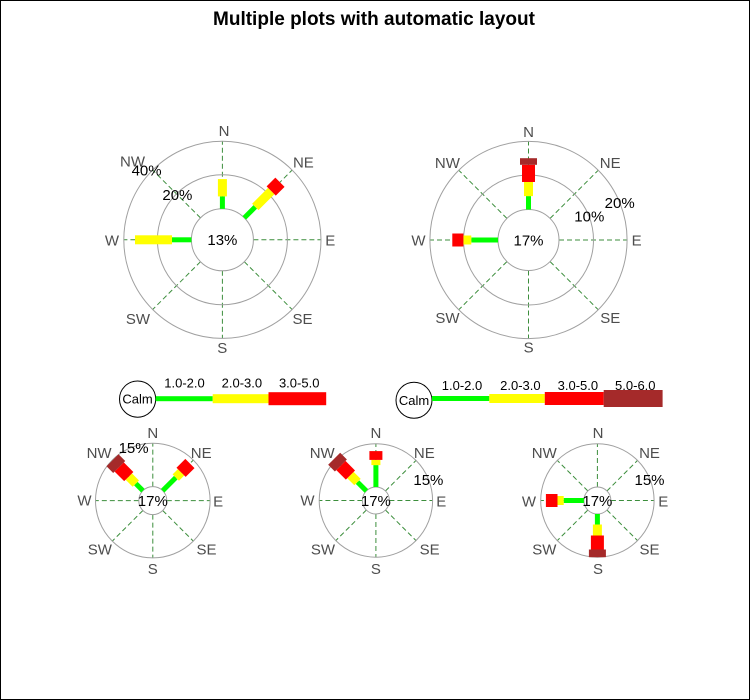 This screenshot has width=750, height=700. I want to click on svg-text: 40%, so click(147, 171).